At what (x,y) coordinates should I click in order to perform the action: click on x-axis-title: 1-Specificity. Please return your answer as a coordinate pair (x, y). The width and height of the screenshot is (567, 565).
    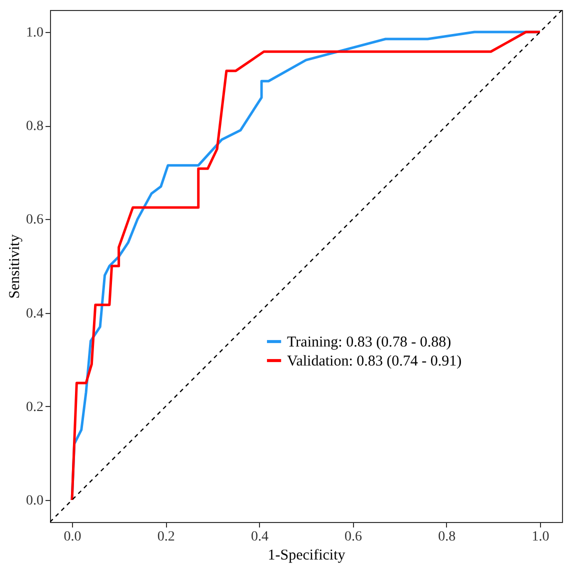
    Looking at the image, I should click on (307, 556).